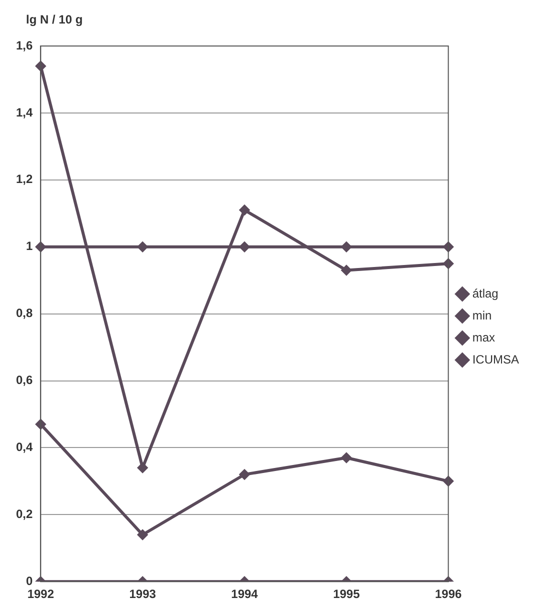 This screenshot has width=543, height=612. I want to click on y-tick-label: 1,2, so click(24, 179).